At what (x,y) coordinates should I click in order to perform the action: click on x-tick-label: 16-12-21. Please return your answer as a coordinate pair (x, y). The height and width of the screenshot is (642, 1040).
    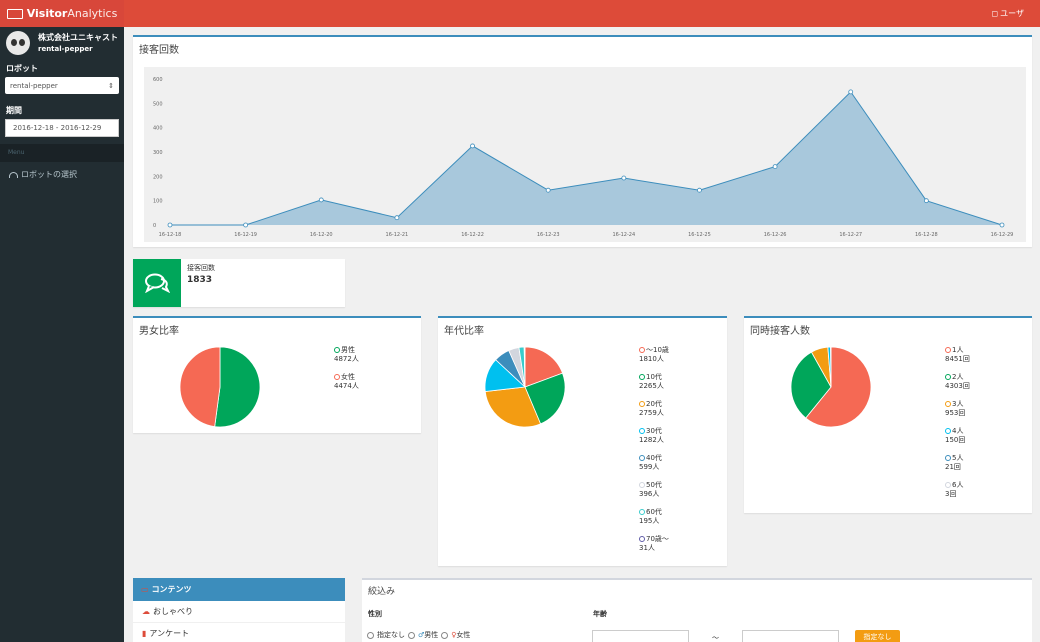
    Looking at the image, I should click on (397, 235).